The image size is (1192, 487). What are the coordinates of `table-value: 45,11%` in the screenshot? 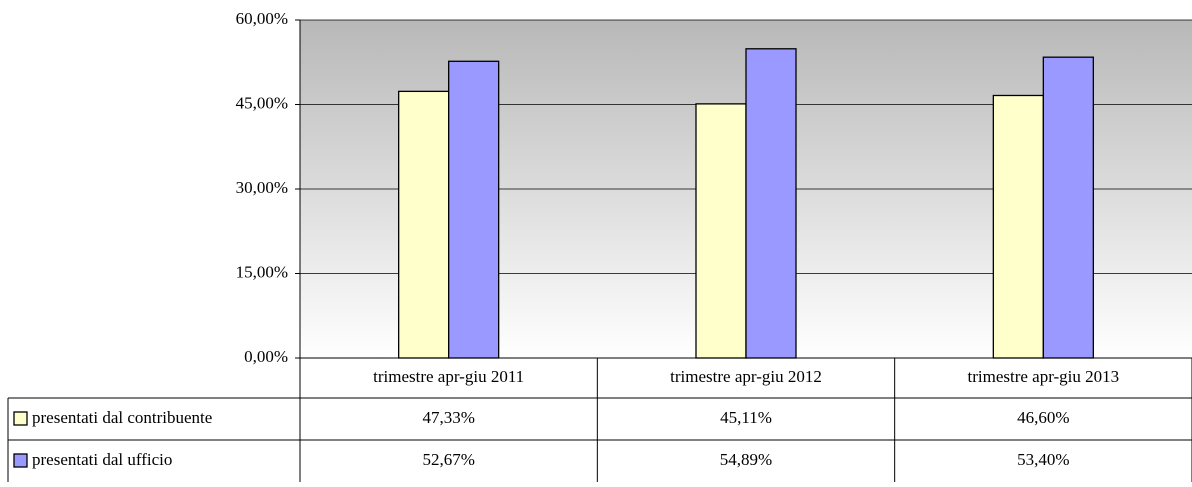 It's located at (746, 417).